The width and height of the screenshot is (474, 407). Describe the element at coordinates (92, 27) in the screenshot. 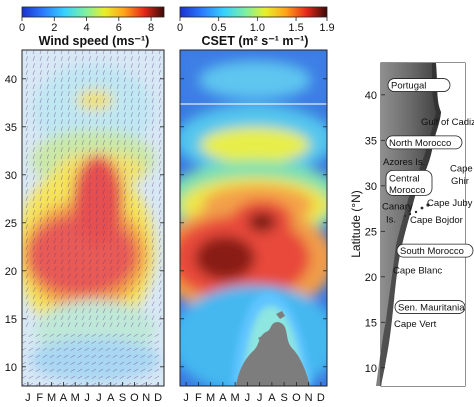

I see `wind-colorbar: 0 2 4 6 8 Wind speed (ms⁻¹)` at that location.